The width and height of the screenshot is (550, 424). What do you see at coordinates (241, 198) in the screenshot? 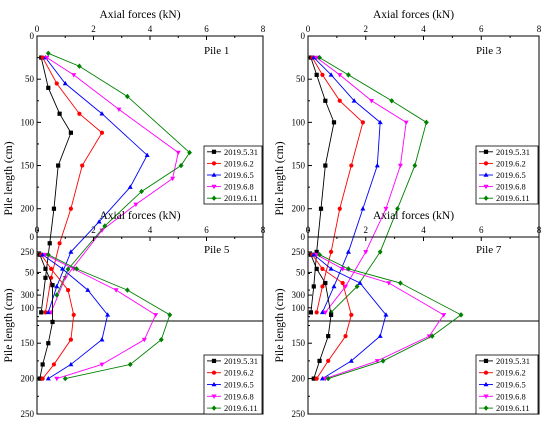
I see `legend-label: 2019.6.11` at bounding box center [241, 198].